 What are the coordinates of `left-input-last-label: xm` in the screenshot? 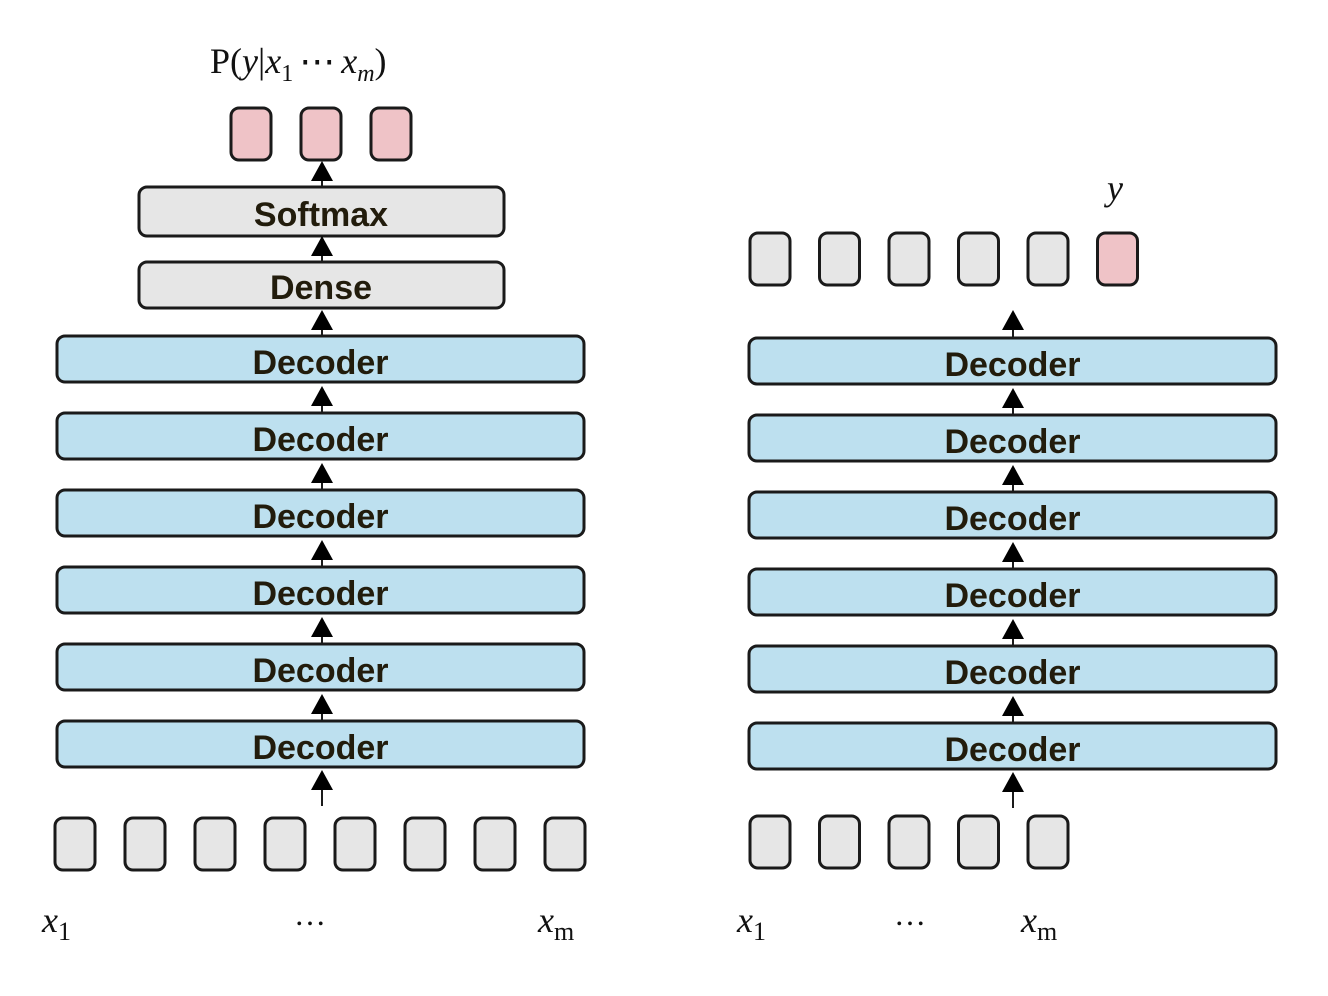 It's located at (555, 923).